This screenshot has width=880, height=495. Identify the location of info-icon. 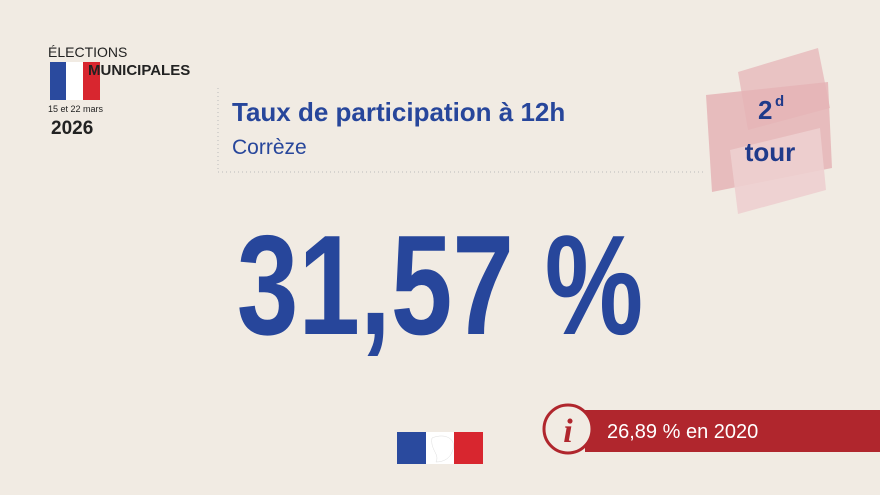
(568, 429).